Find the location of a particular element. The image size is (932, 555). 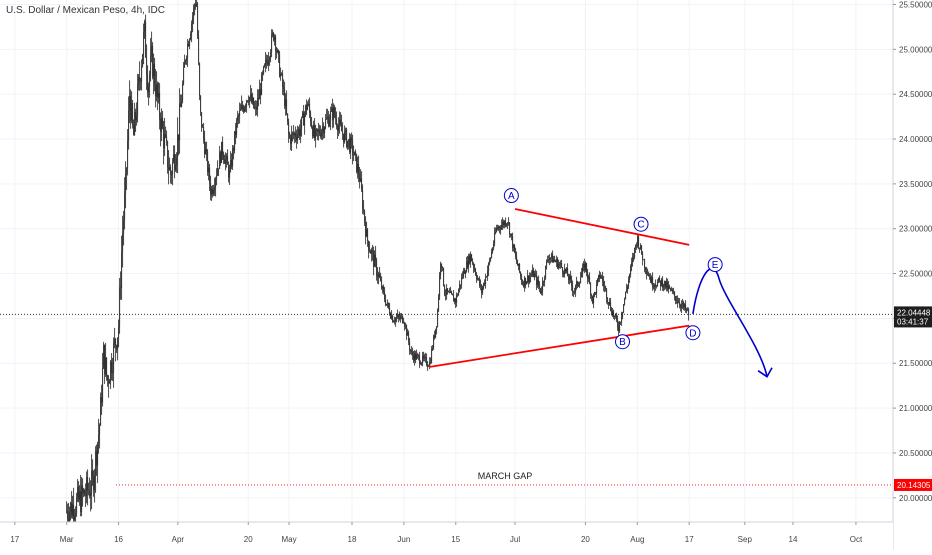

drawings: A B C D E is located at coordinates (601, 283).